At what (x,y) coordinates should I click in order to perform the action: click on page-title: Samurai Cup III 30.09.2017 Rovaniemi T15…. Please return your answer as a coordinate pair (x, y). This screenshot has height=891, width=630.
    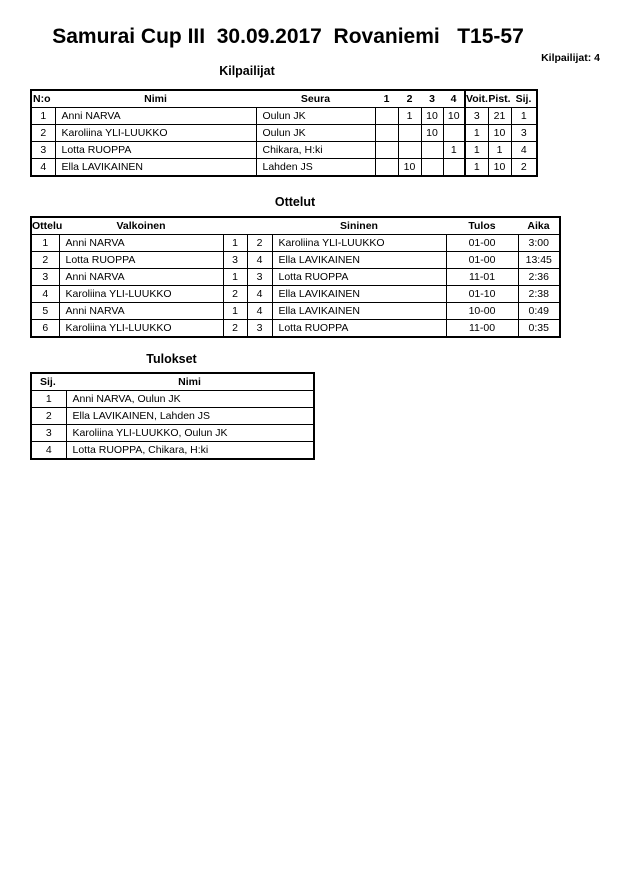
    Looking at the image, I should click on (288, 36).